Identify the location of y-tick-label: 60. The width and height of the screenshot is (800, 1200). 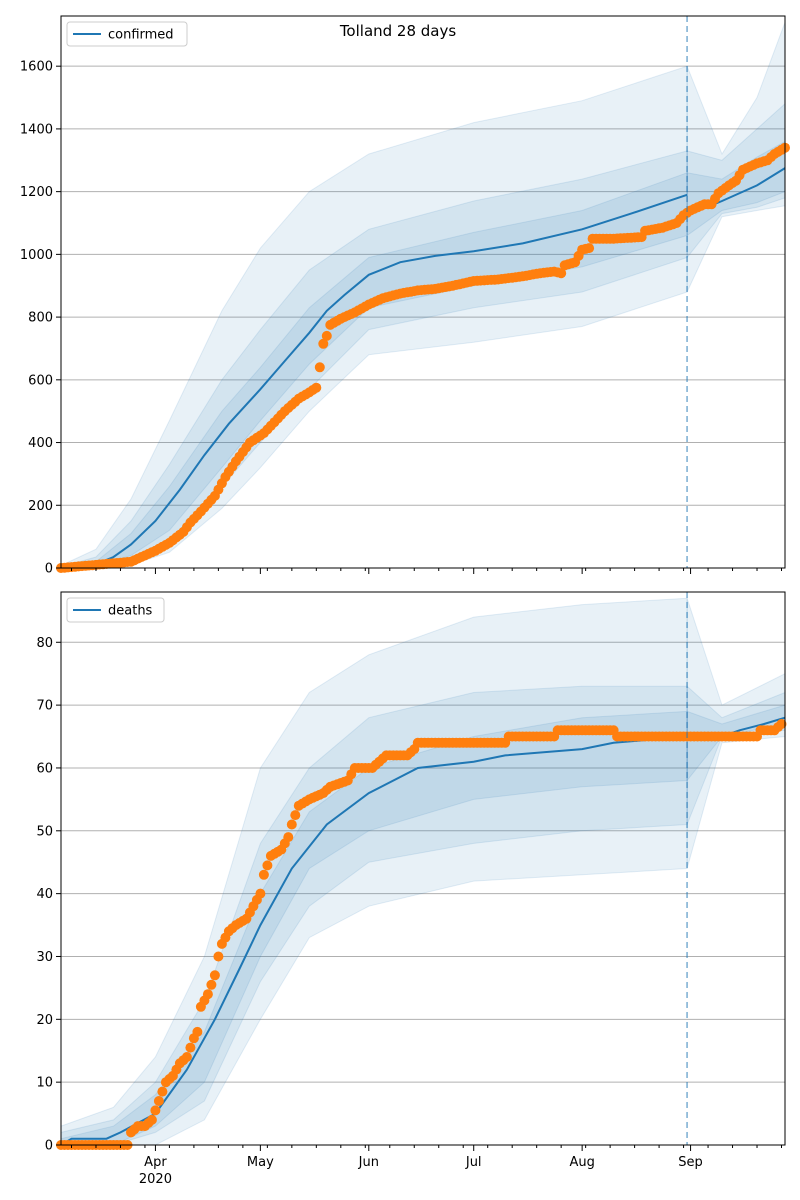
(44, 768).